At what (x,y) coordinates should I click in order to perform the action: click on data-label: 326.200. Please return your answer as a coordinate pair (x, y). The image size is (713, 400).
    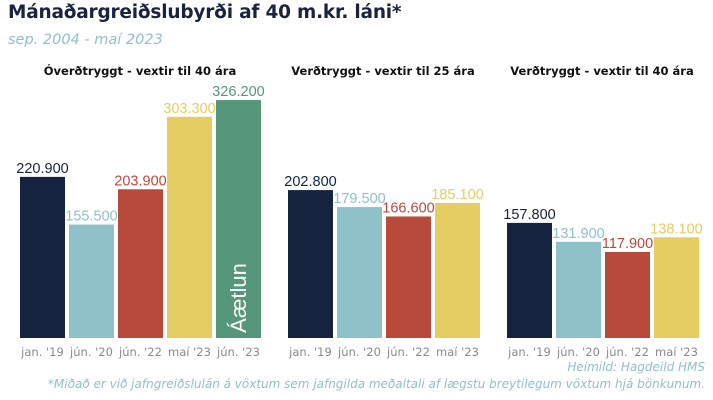
    Looking at the image, I should click on (238, 92).